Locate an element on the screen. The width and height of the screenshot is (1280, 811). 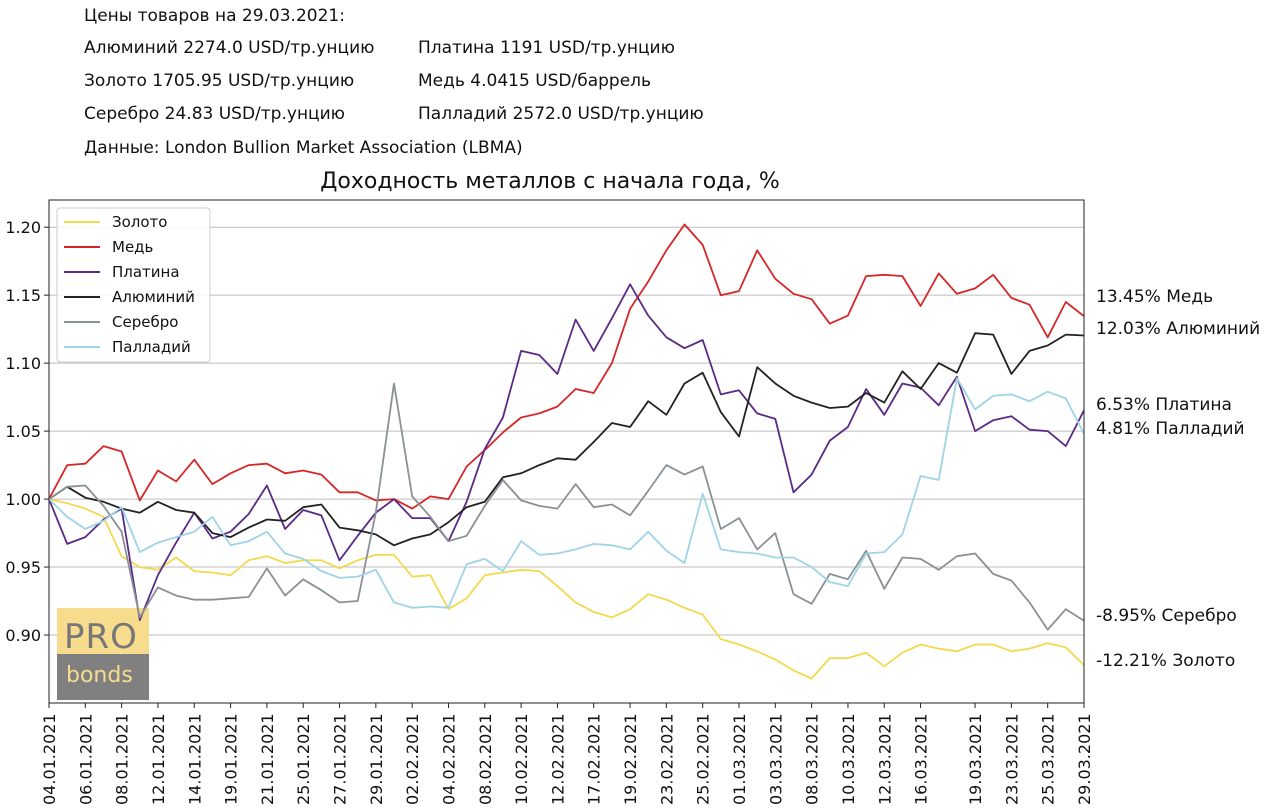
end-label: 12.03% Алюминий is located at coordinates (1178, 329).